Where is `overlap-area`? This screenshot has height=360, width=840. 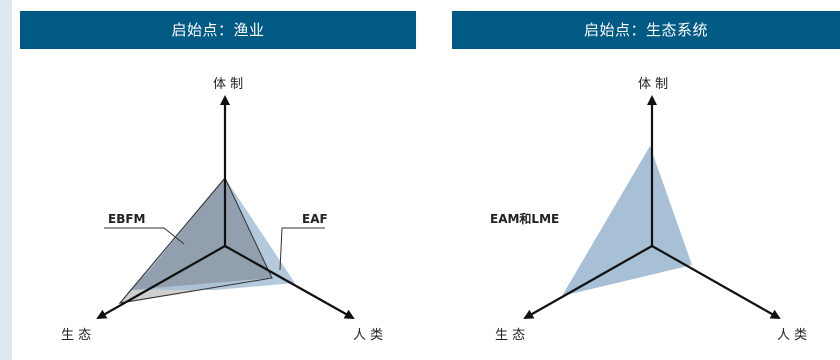
overlap-area is located at coordinates (201, 234).